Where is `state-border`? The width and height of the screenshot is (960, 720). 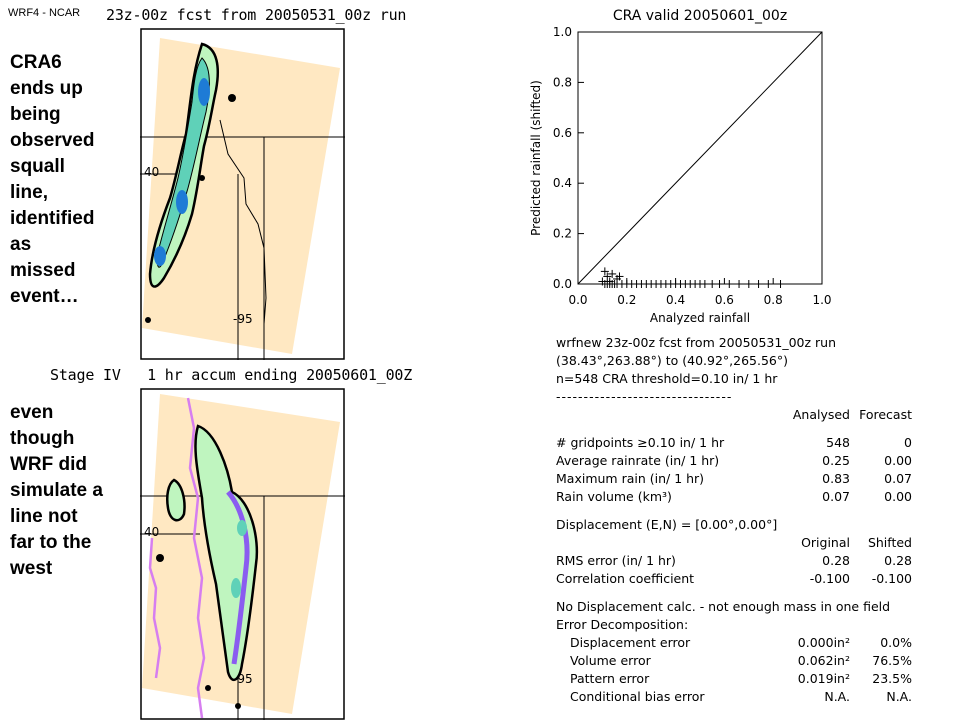 state-border is located at coordinates (243, 222).